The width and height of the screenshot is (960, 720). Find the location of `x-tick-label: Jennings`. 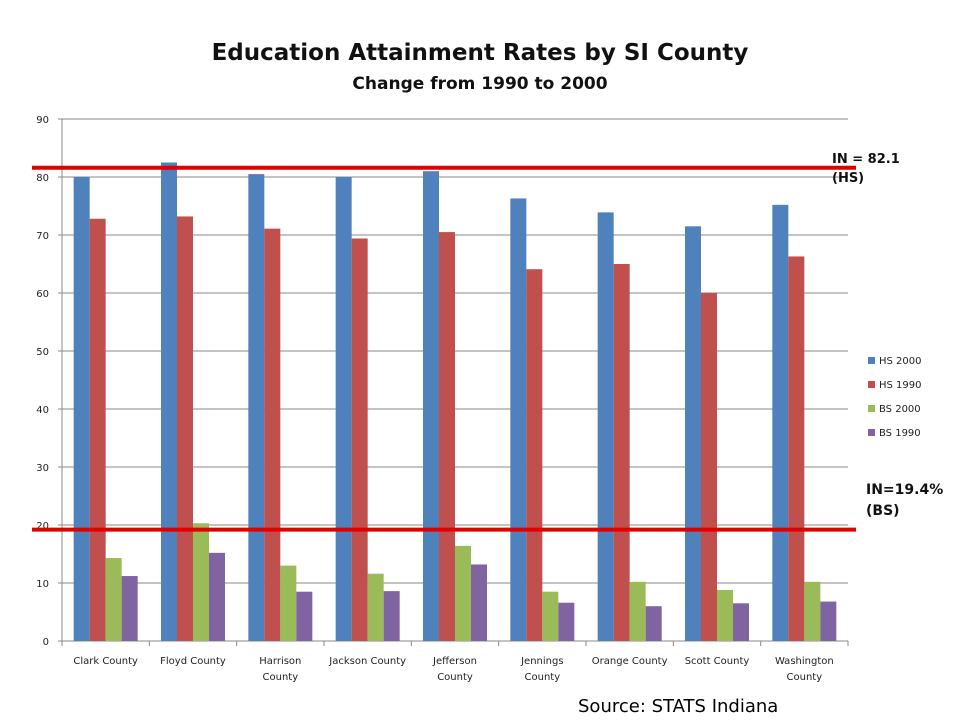

x-tick-label: Jennings is located at coordinates (541, 661).